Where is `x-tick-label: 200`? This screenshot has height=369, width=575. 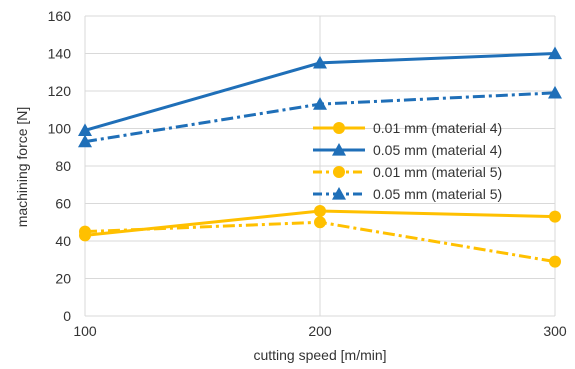
x-tick-label: 200 is located at coordinates (320, 331).